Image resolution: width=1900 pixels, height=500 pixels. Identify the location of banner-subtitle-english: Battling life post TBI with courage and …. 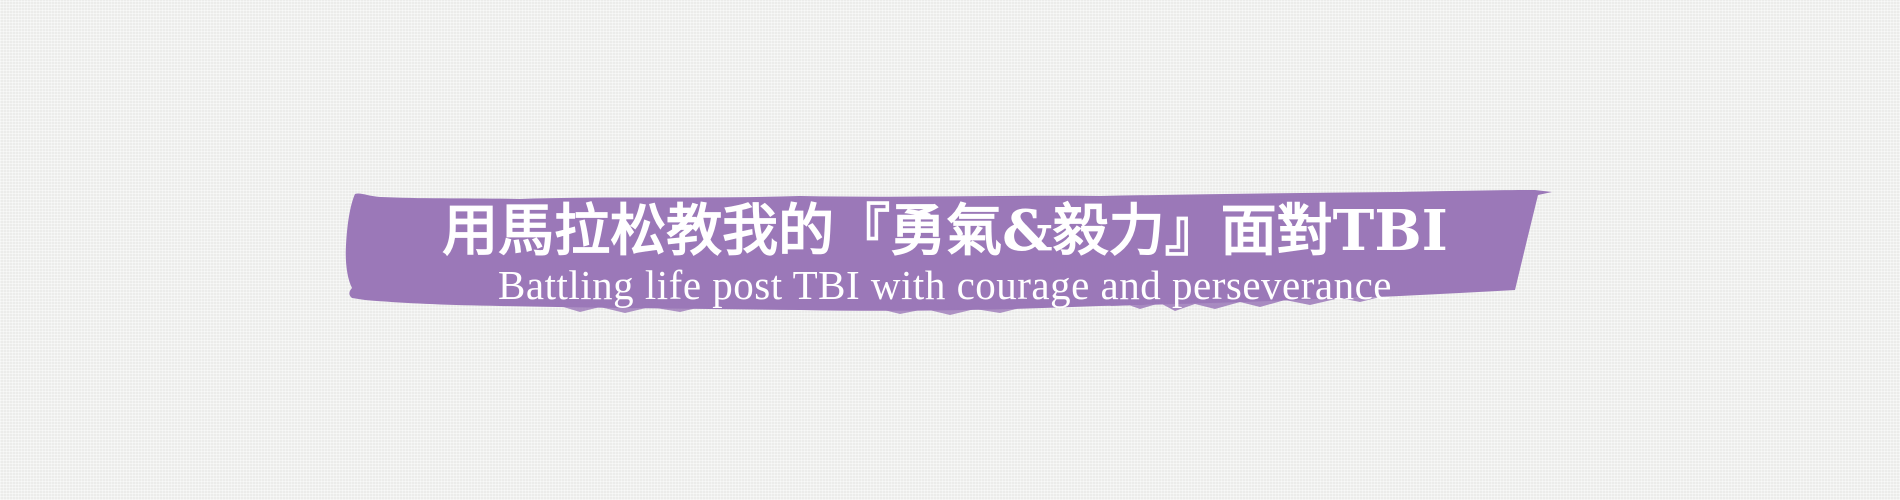
(945, 285).